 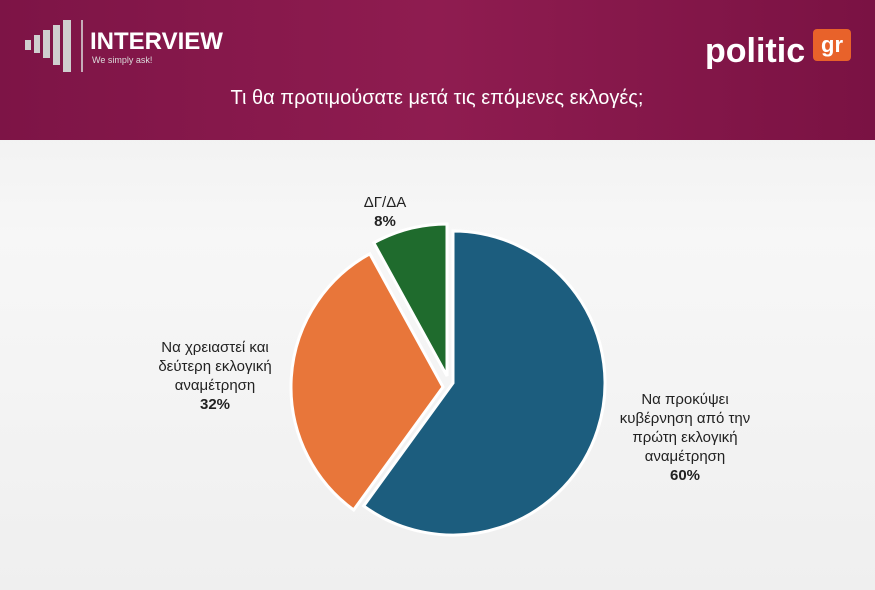 I want to click on value-label: 60%, so click(x=685, y=475).